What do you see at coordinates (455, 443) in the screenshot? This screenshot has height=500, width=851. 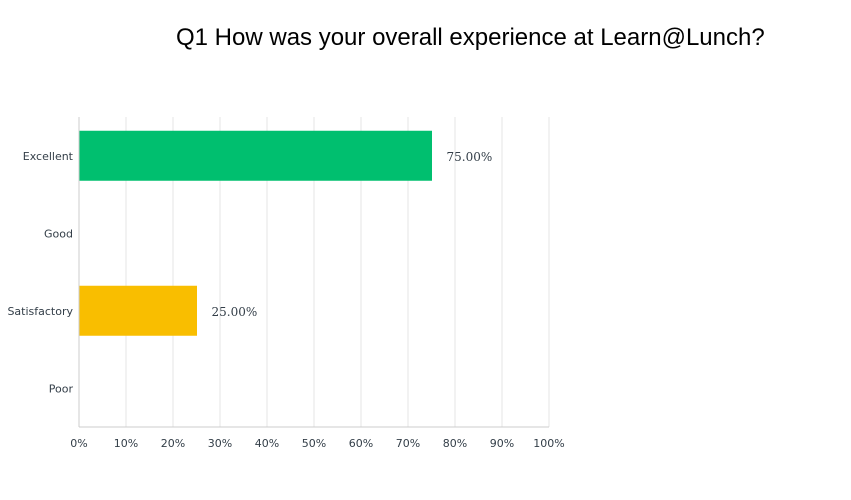 I see `x-tick-label: 80%` at bounding box center [455, 443].